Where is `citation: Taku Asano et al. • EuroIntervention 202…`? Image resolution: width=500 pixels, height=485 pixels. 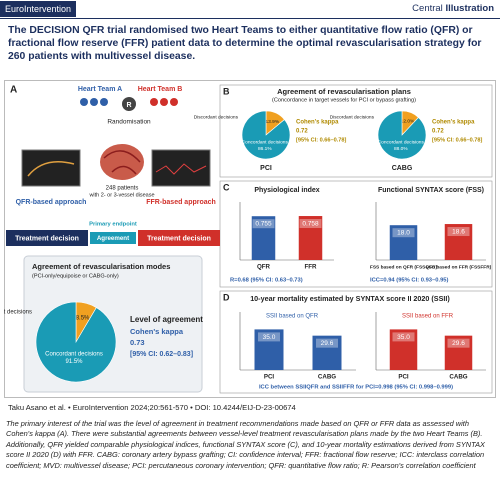 citation: Taku Asano et al. • EuroIntervention 202… is located at coordinates (152, 407).